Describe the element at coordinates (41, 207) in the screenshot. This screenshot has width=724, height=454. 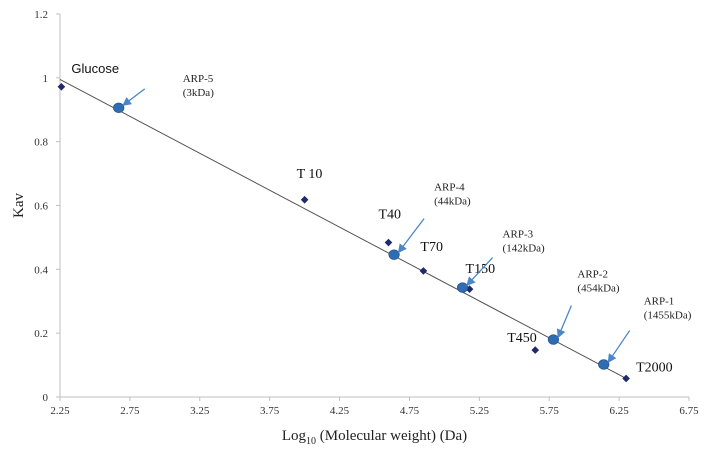
I see `y-tick-label: 0.6` at that location.